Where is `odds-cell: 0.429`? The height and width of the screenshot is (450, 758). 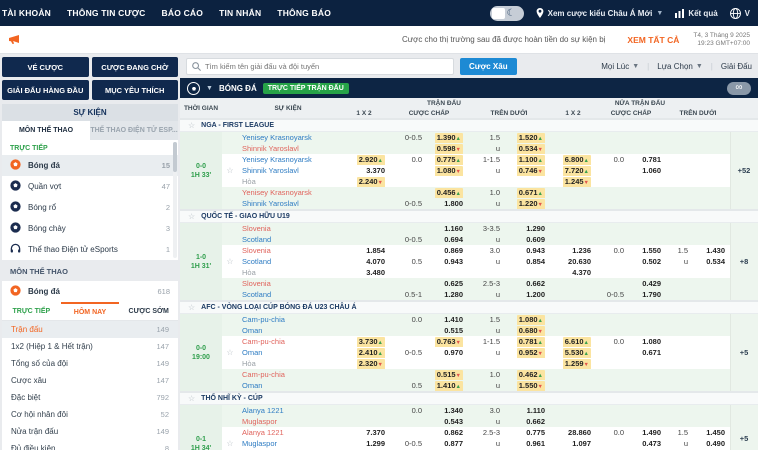
odds-cell: 0.429 is located at coordinates (647, 283).